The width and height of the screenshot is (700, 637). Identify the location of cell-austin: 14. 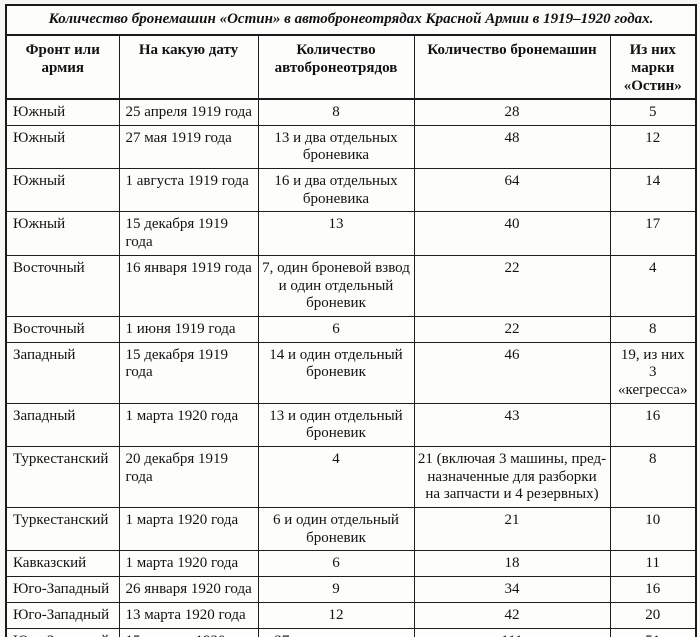
(653, 190).